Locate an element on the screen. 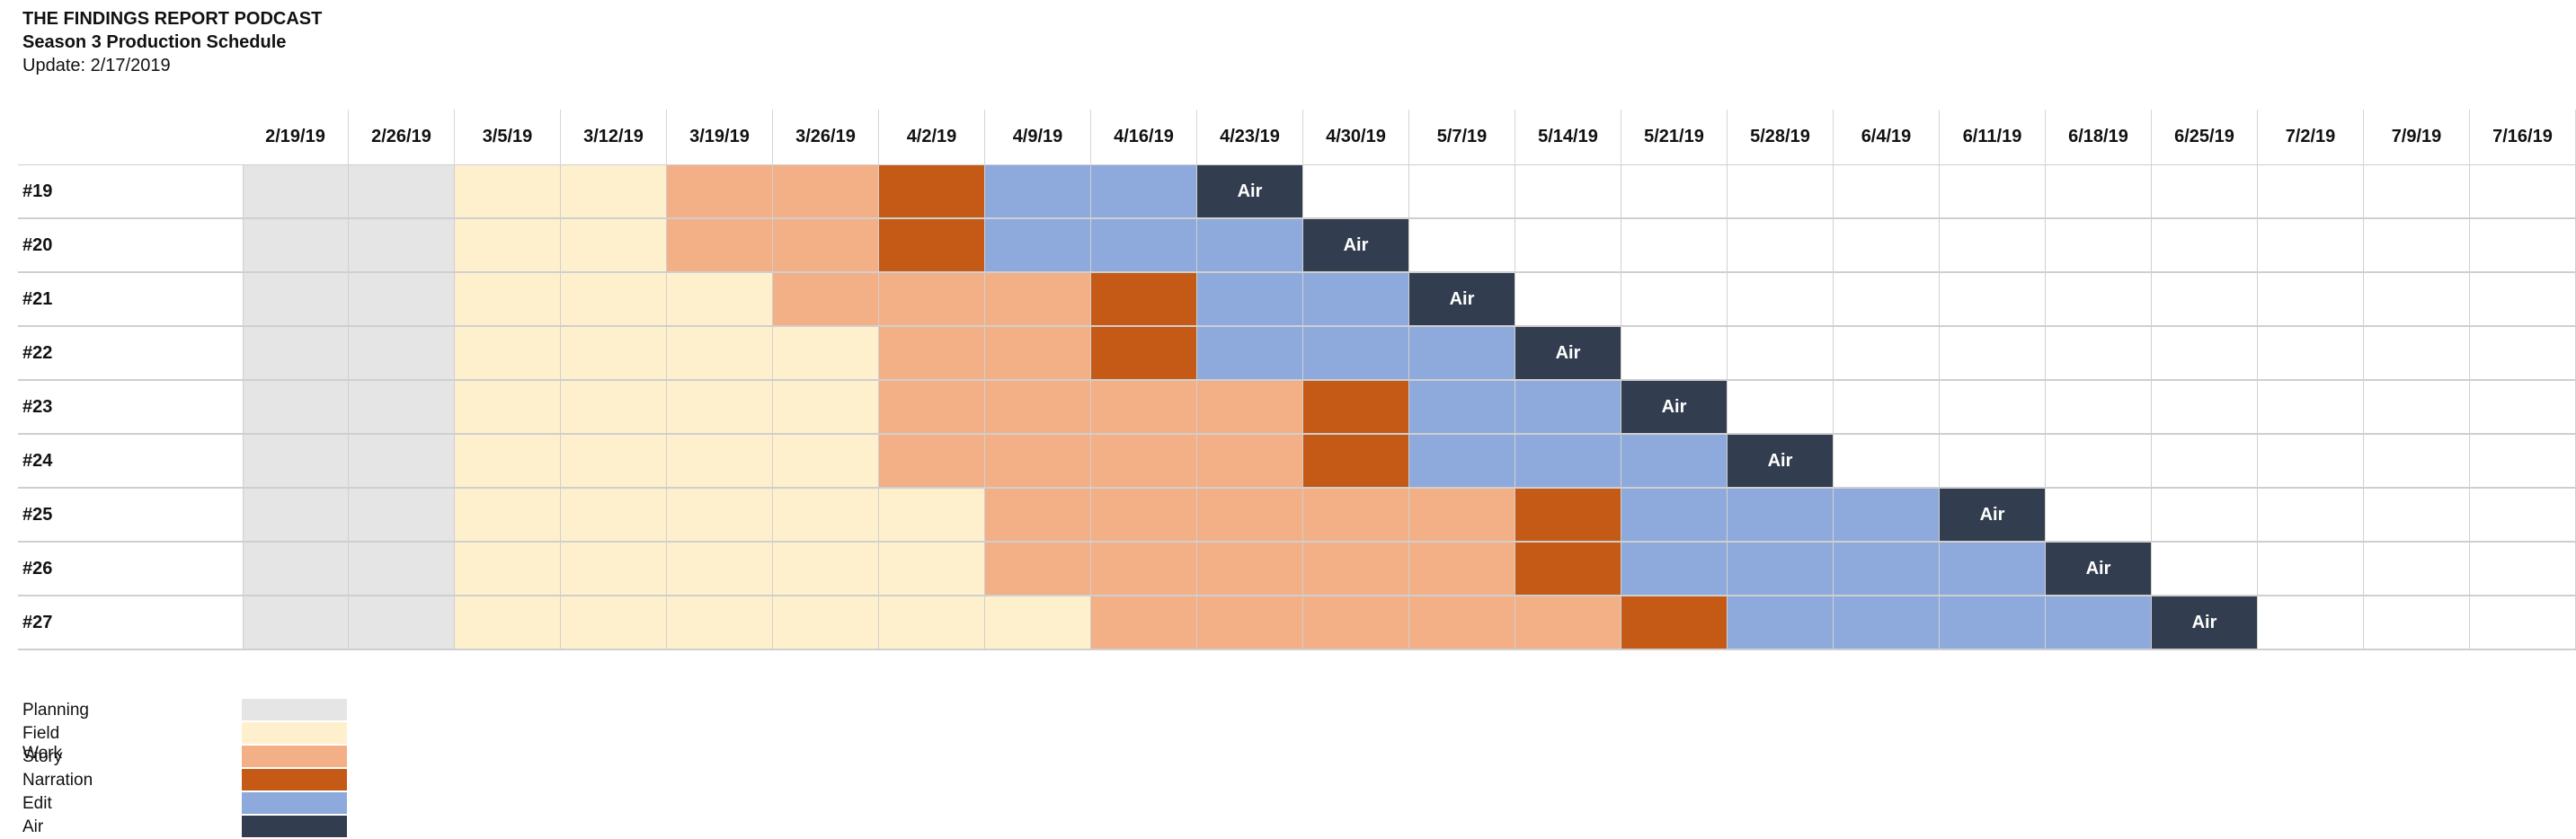 This screenshot has width=2576, height=839. episode-label: #27 is located at coordinates (130, 623).